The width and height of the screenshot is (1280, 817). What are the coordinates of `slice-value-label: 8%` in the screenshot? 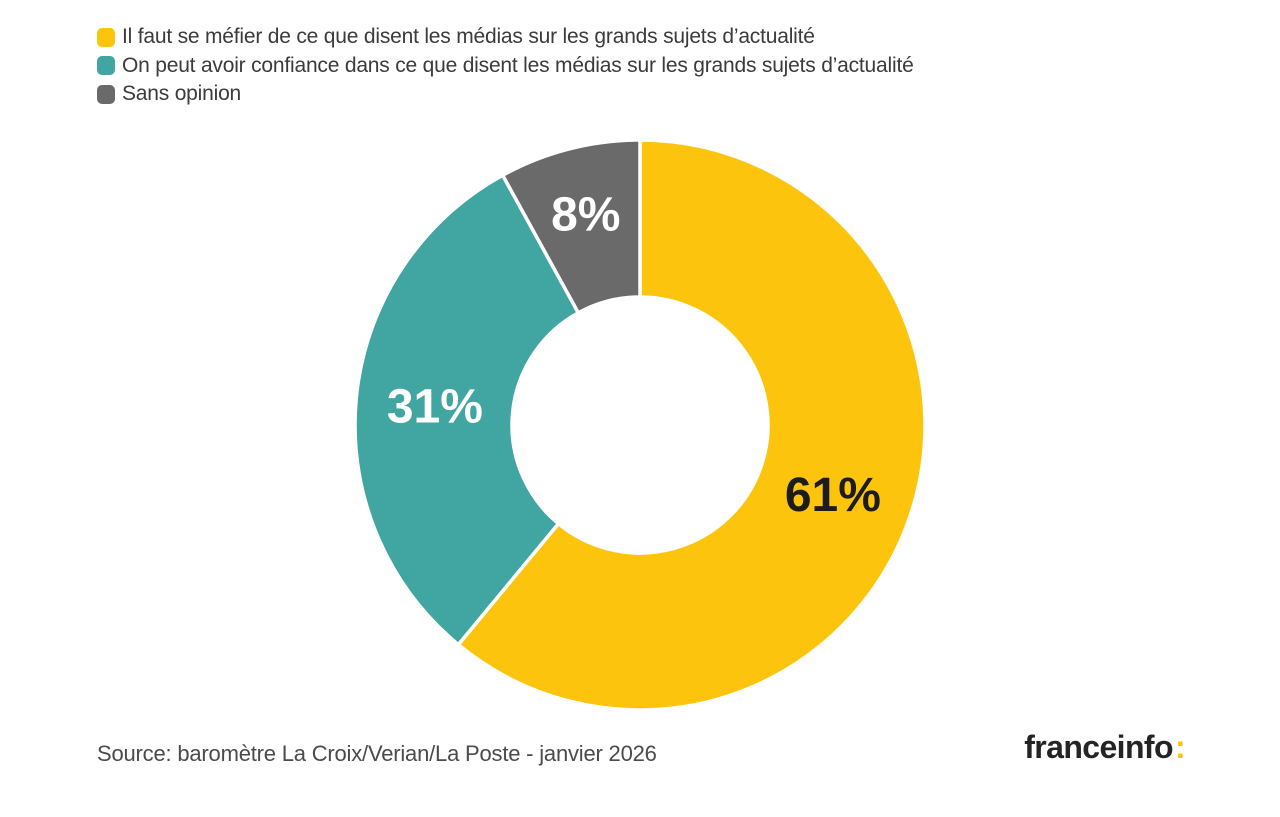 It's located at (585, 215).